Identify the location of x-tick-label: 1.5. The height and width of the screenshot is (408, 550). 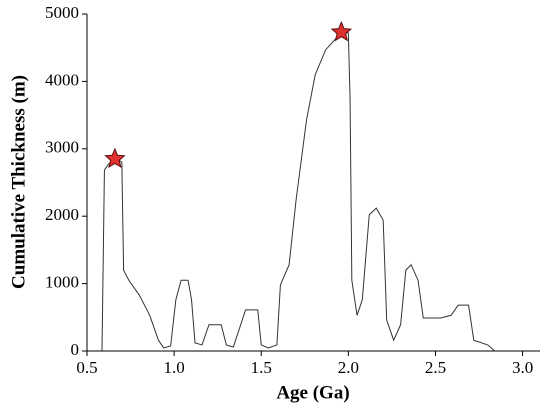
(261, 367).